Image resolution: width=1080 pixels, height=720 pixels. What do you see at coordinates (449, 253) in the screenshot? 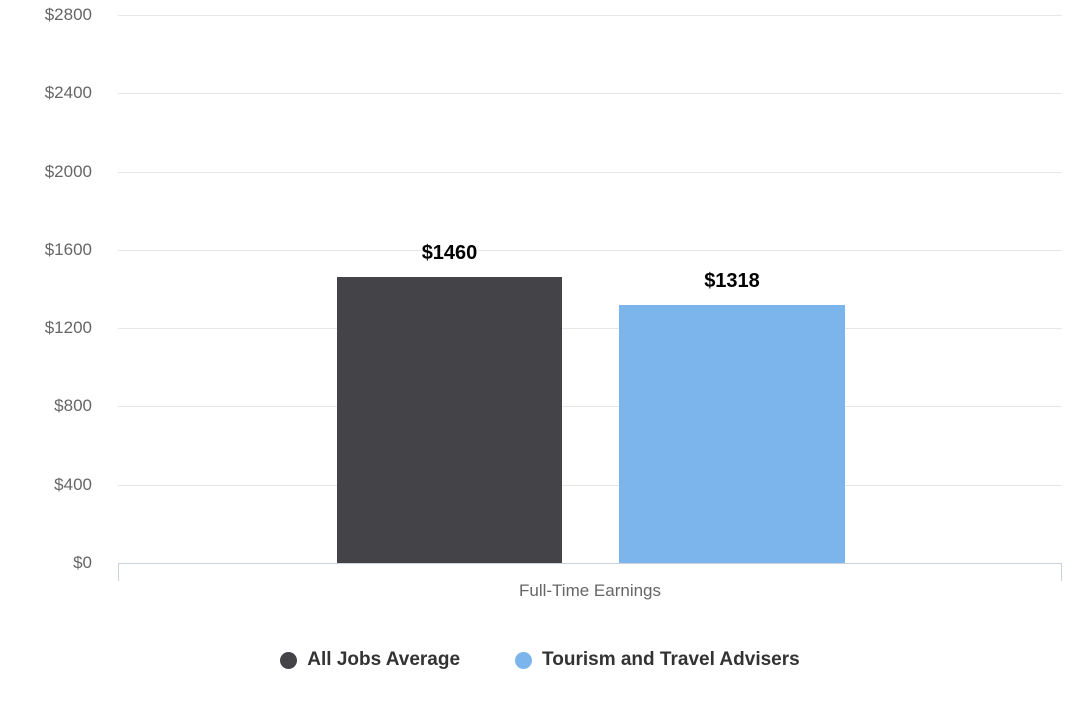
I see `bar-value-label: $1460` at bounding box center [449, 253].